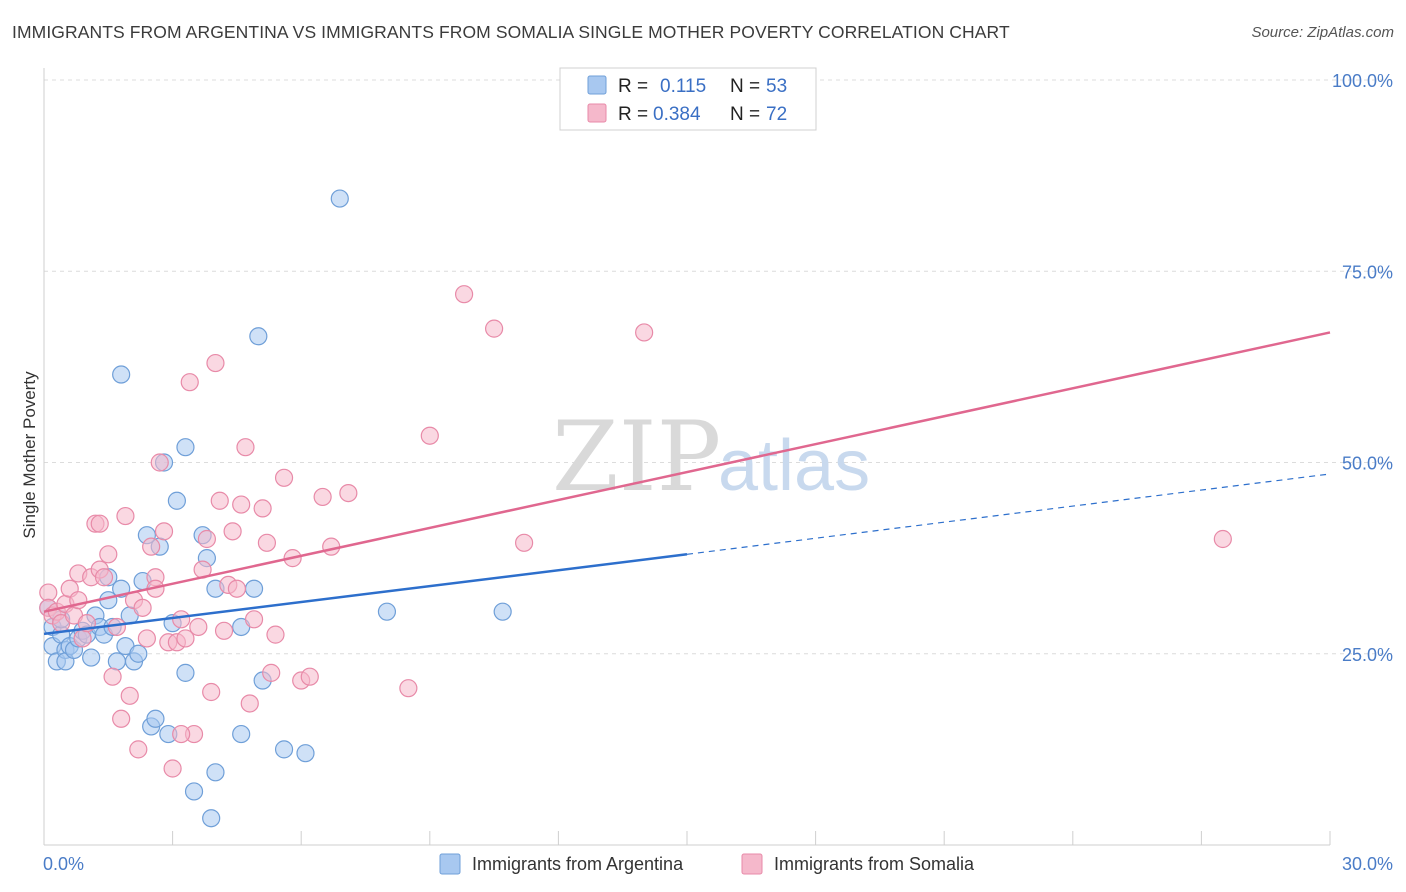 The height and width of the screenshot is (892, 1406). I want to click on legend-r-label-somalia: R =, so click(633, 114).